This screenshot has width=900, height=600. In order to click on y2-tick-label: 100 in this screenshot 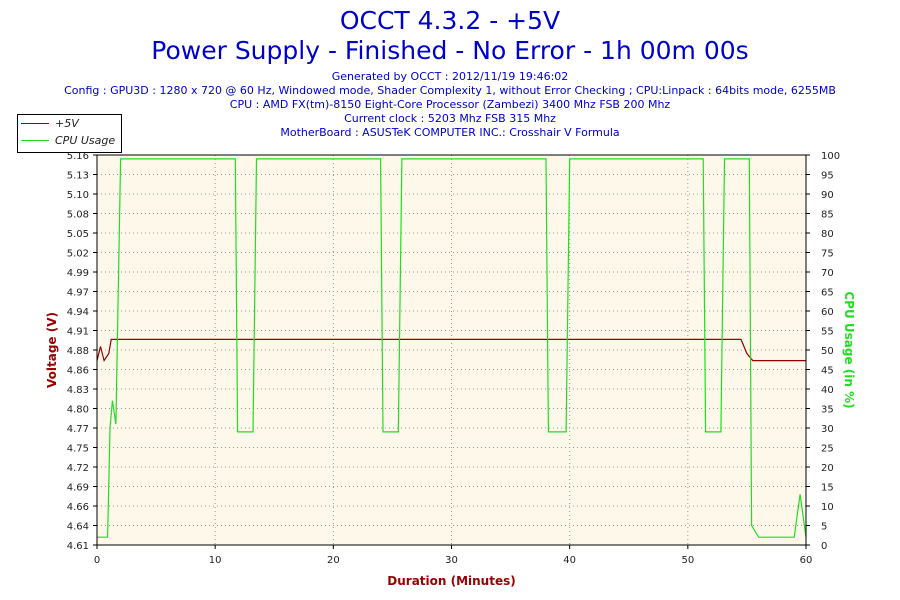, I will do `click(830, 156)`.